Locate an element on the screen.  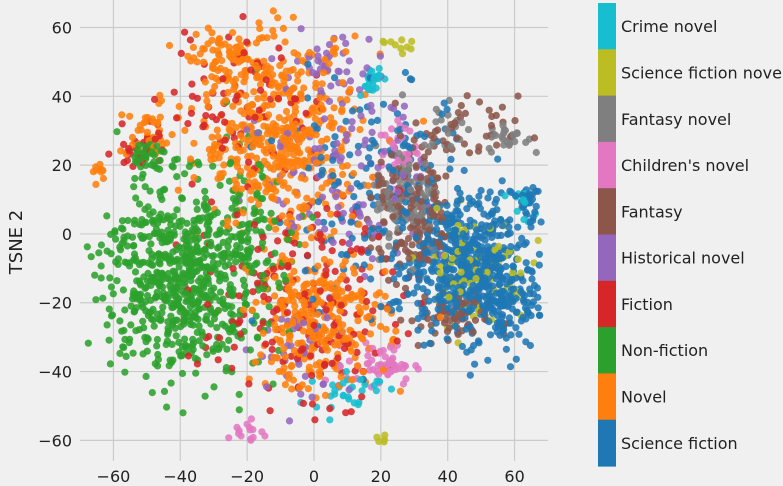
colorbar-segment is located at coordinates (607, 119).